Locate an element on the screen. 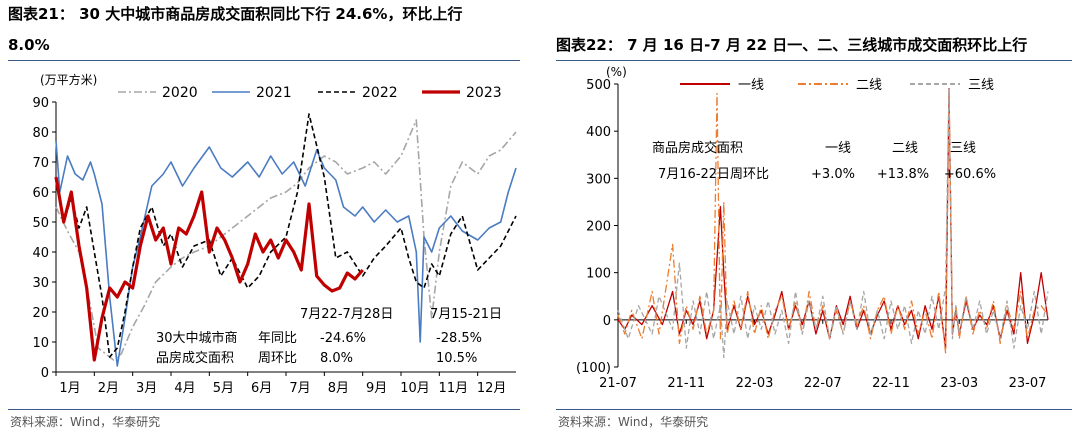 This screenshot has width=1080, height=444. legend-label-2022: 2022 is located at coordinates (380, 93).